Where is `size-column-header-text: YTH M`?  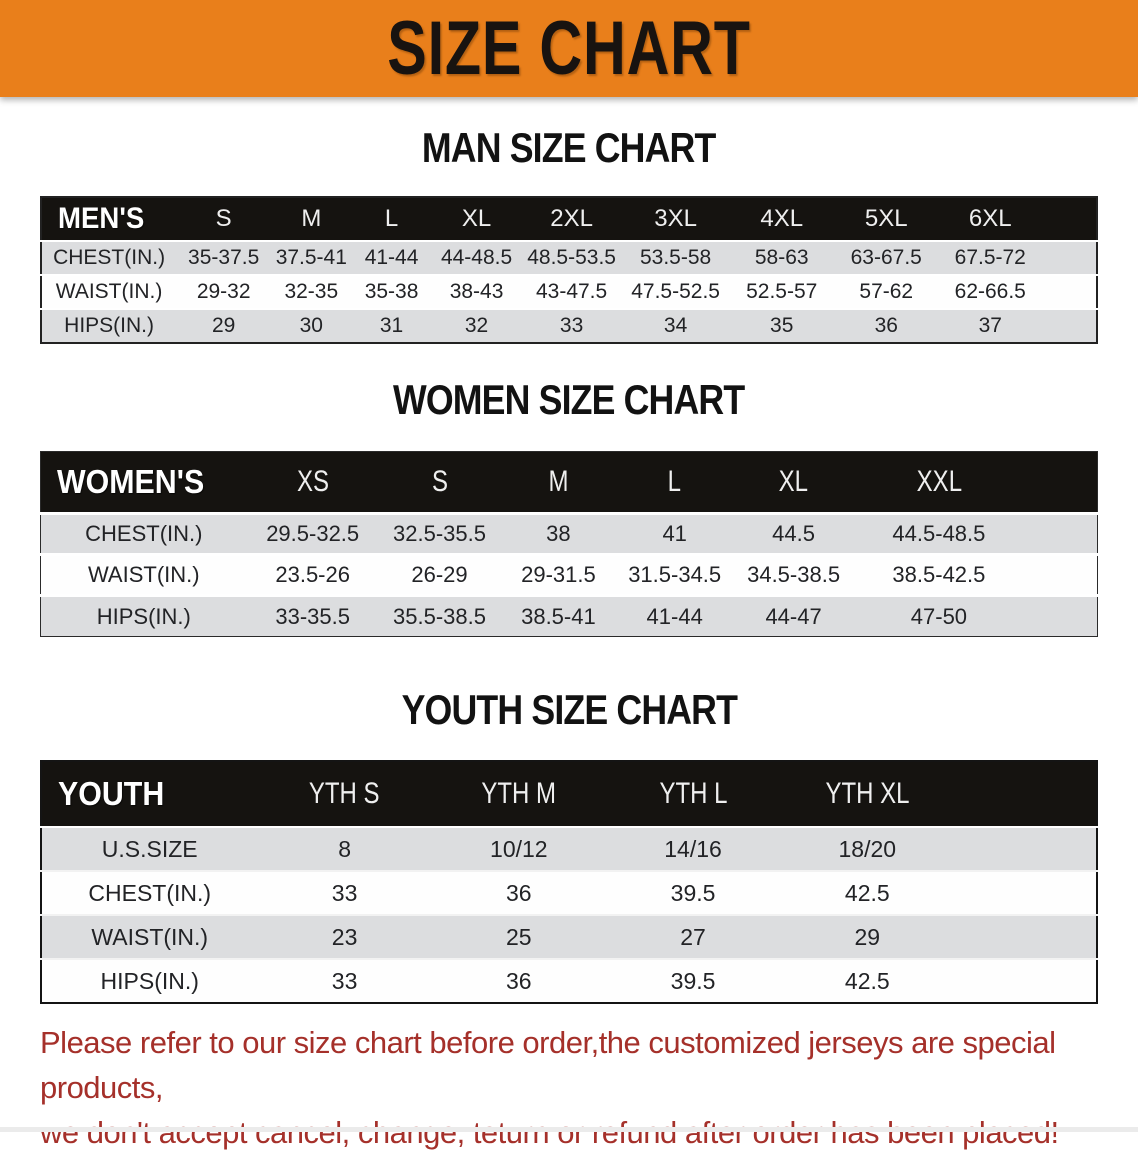 size-column-header-text: YTH M is located at coordinates (519, 793).